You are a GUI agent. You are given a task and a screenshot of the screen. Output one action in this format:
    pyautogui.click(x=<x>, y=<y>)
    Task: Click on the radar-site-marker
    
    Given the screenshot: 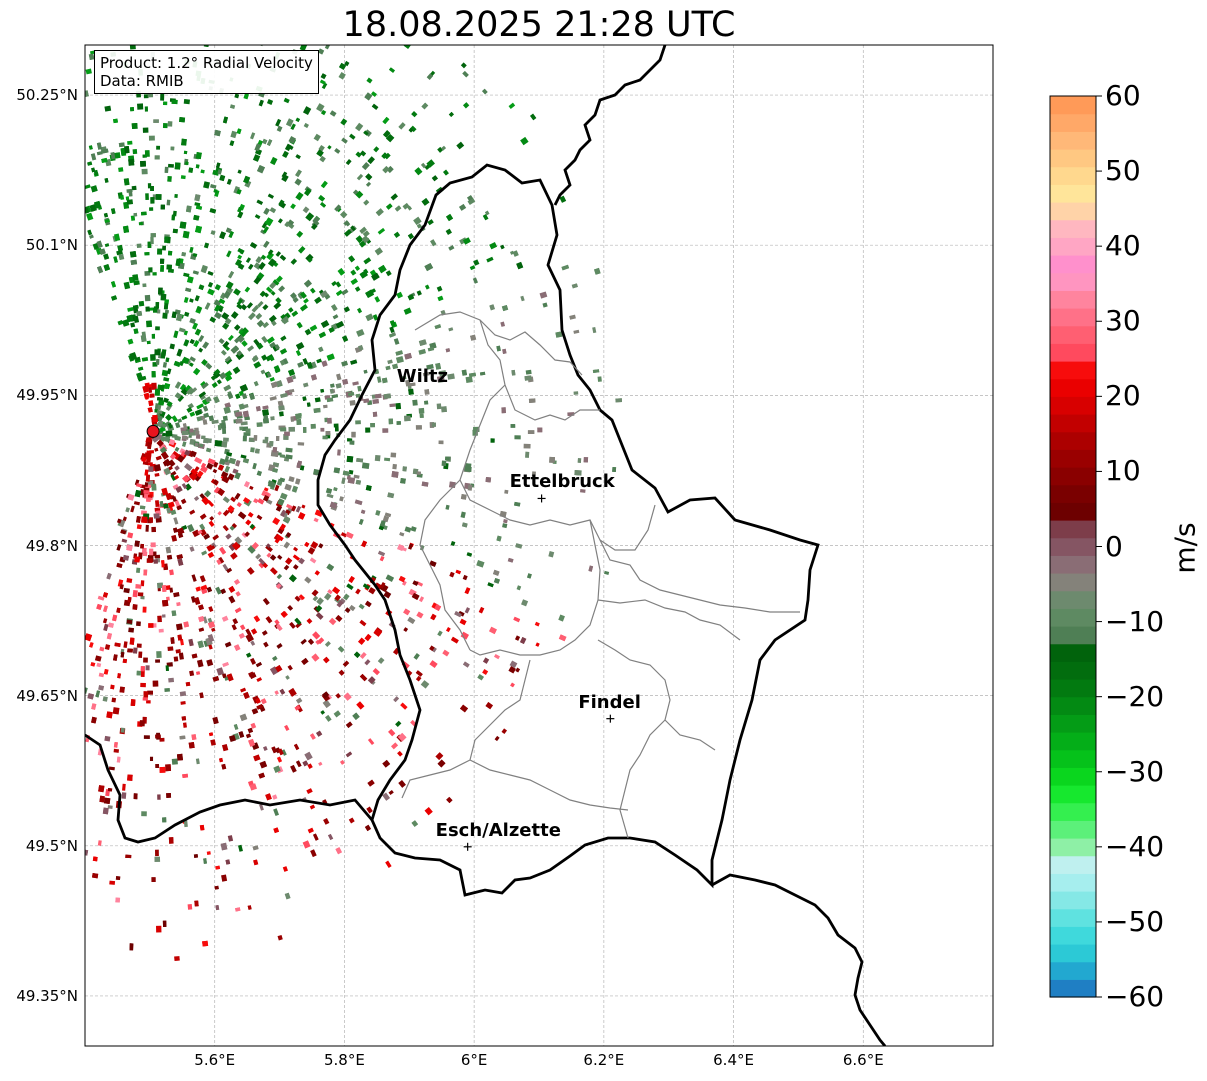 What is the action you would take?
    pyautogui.click(x=153, y=431)
    